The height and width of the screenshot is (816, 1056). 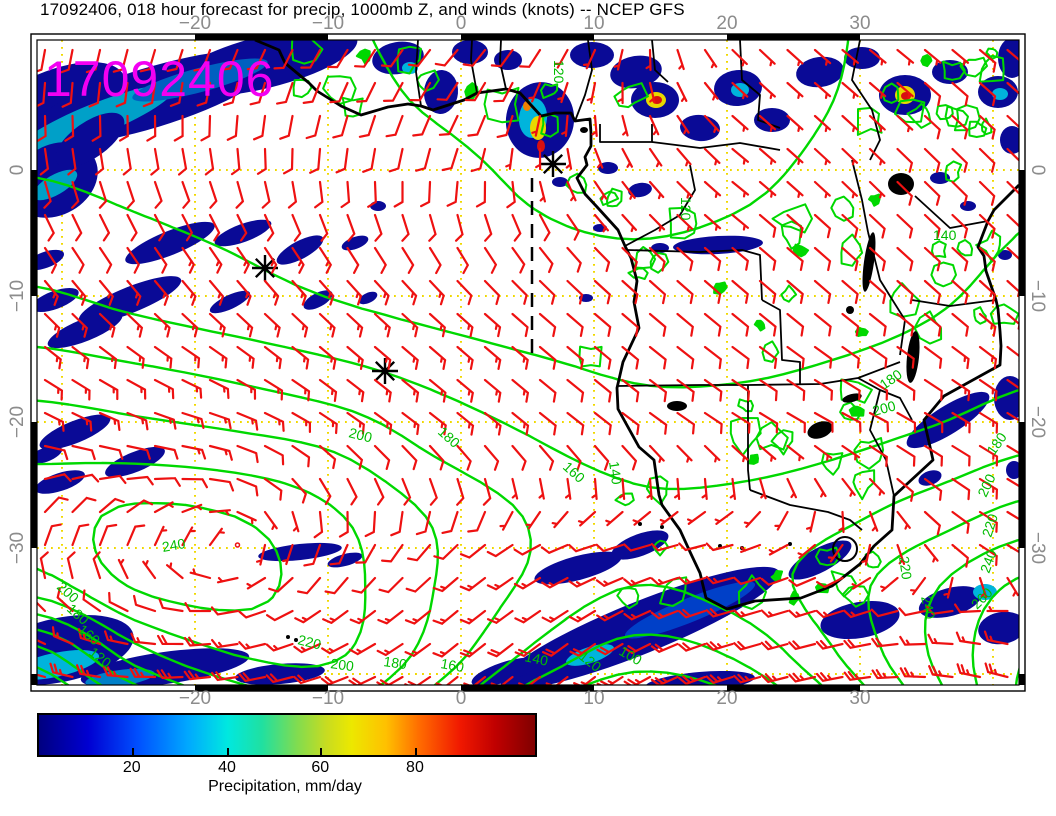 What do you see at coordinates (328, 698) in the screenshot?
I see `axis-tick-bottom: −10` at bounding box center [328, 698].